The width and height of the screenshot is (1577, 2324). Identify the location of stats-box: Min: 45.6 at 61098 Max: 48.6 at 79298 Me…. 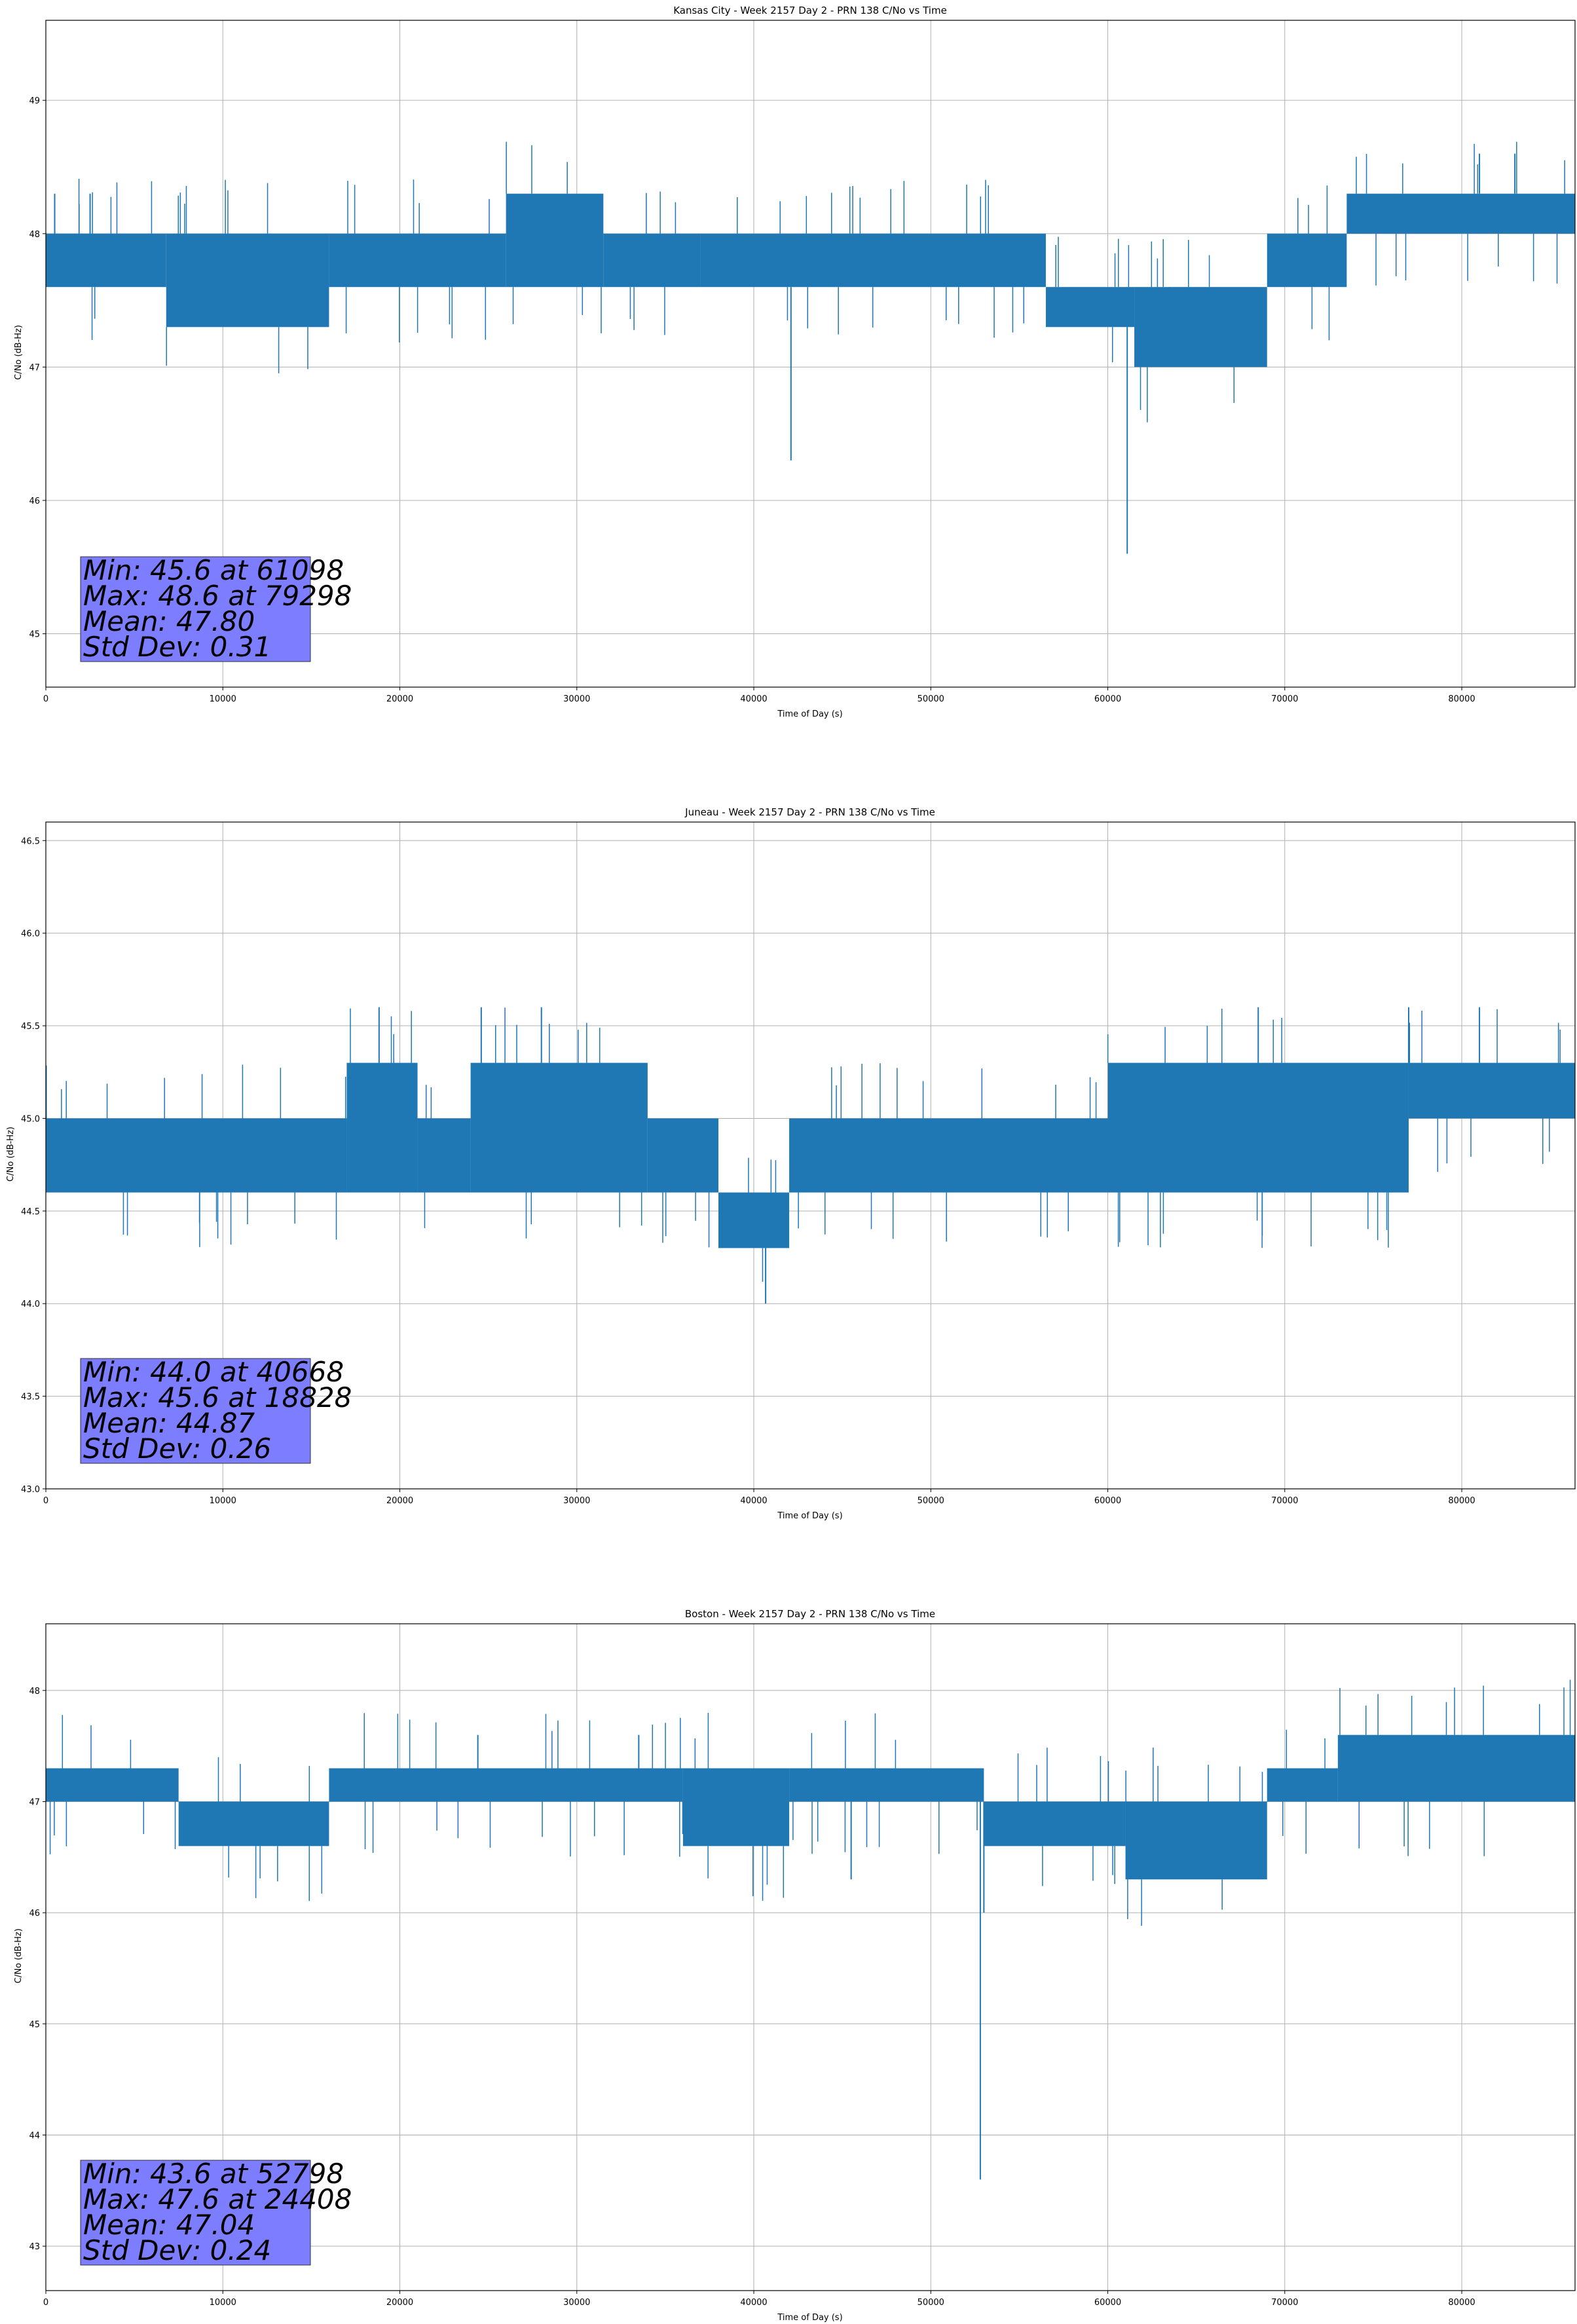
(216, 608).